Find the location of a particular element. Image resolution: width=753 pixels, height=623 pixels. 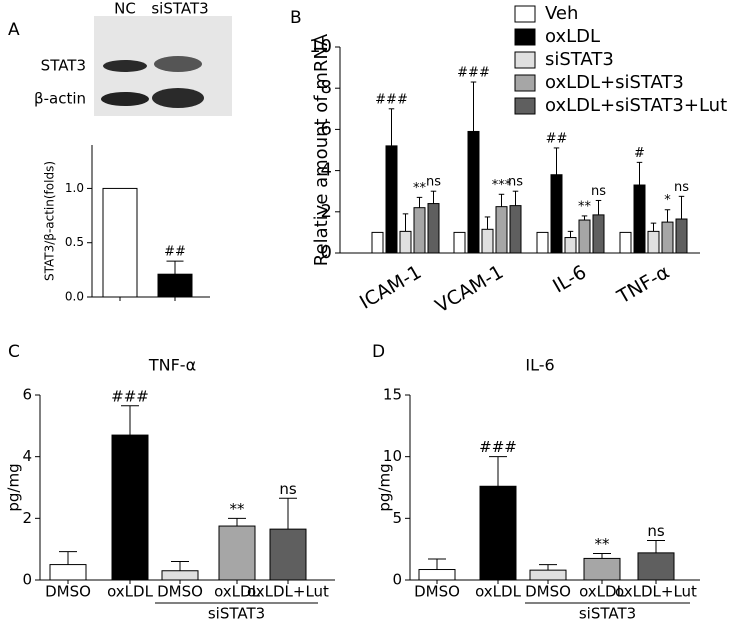

legend-label: oxLDL+siSTAT3+Lut is located at coordinates (636, 105).